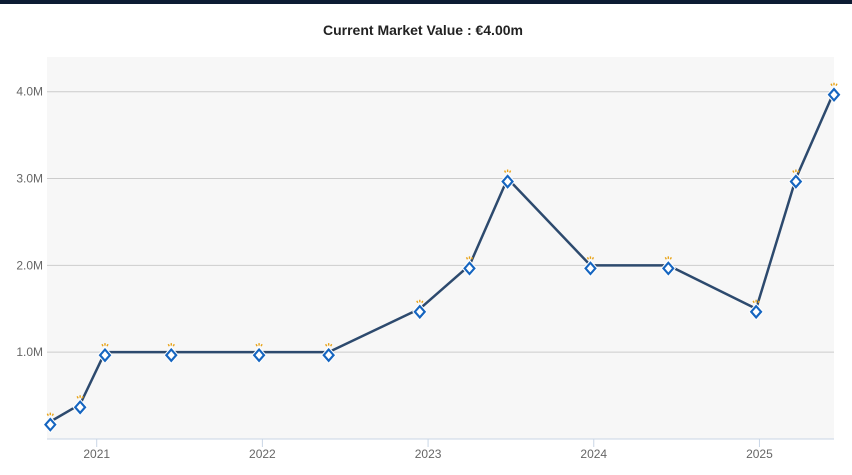  What do you see at coordinates (96, 454) in the screenshot?
I see `x-tick-label: 2021` at bounding box center [96, 454].